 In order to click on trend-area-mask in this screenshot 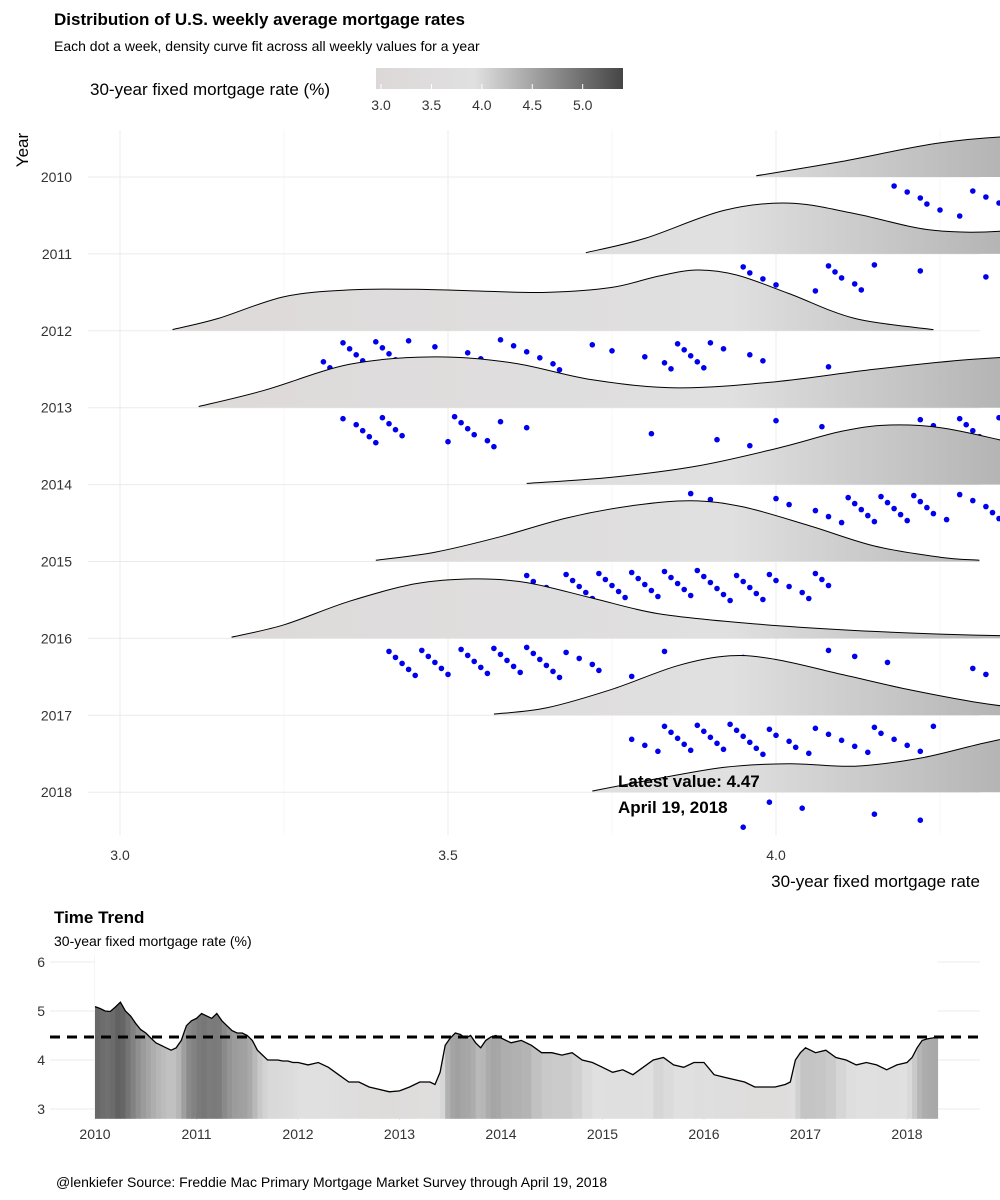, I will do `click(516, 1022)`.